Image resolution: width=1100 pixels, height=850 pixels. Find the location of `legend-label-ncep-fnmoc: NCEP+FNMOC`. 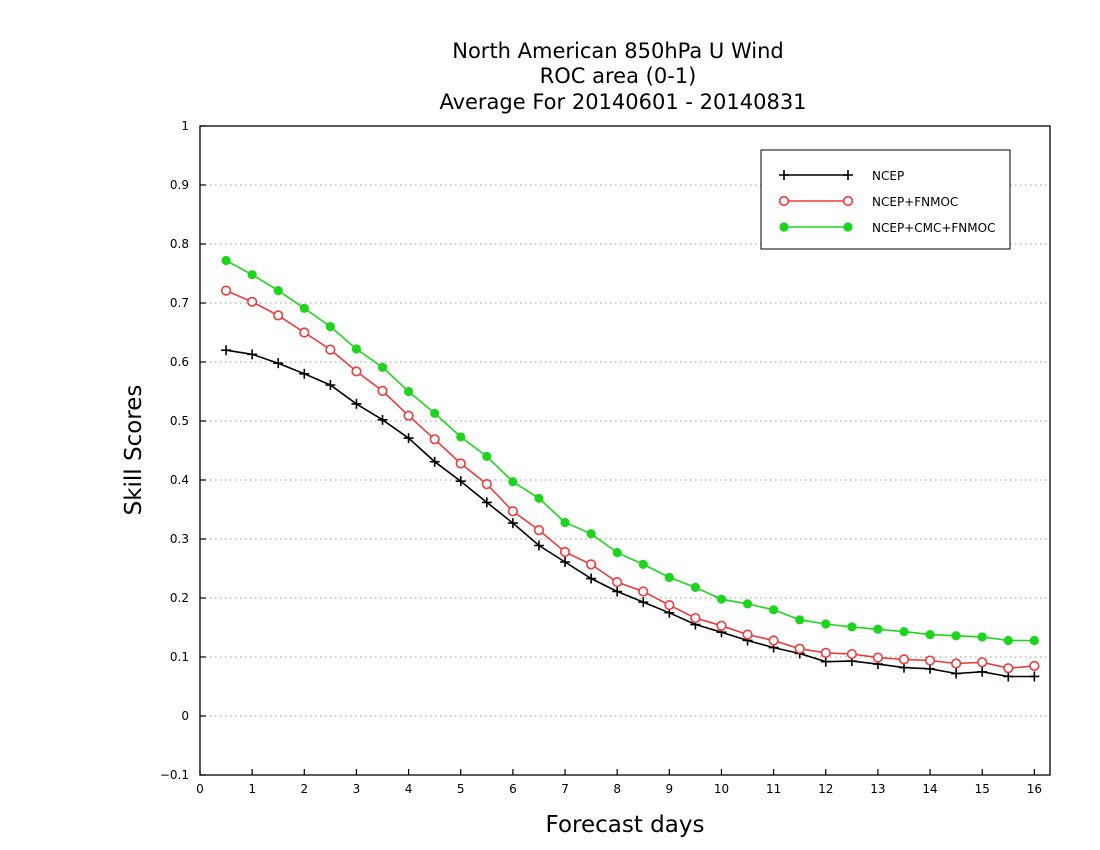

legend-label-ncep-fnmoc: NCEP+FNMOC is located at coordinates (915, 202).